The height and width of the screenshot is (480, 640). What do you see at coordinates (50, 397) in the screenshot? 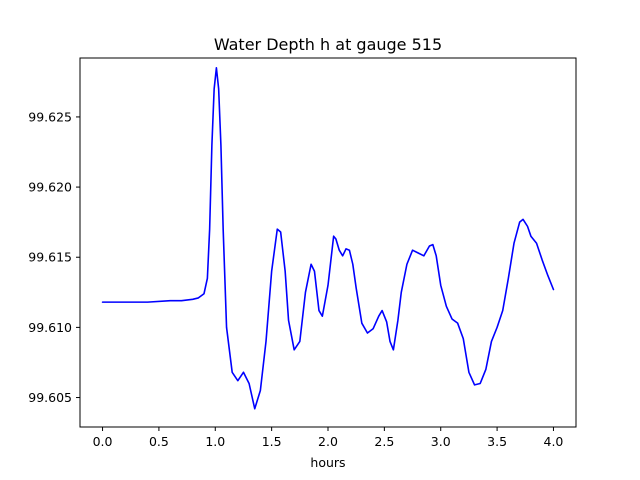
I see `y-tick-label: 99.605` at bounding box center [50, 397].